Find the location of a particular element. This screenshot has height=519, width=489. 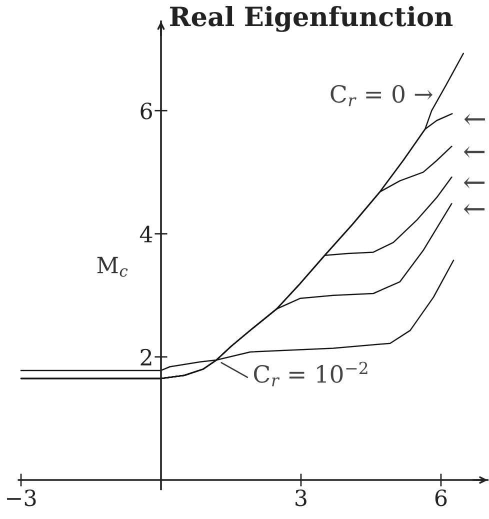

y-axis-title: M$_{c}$ is located at coordinates (112, 266).